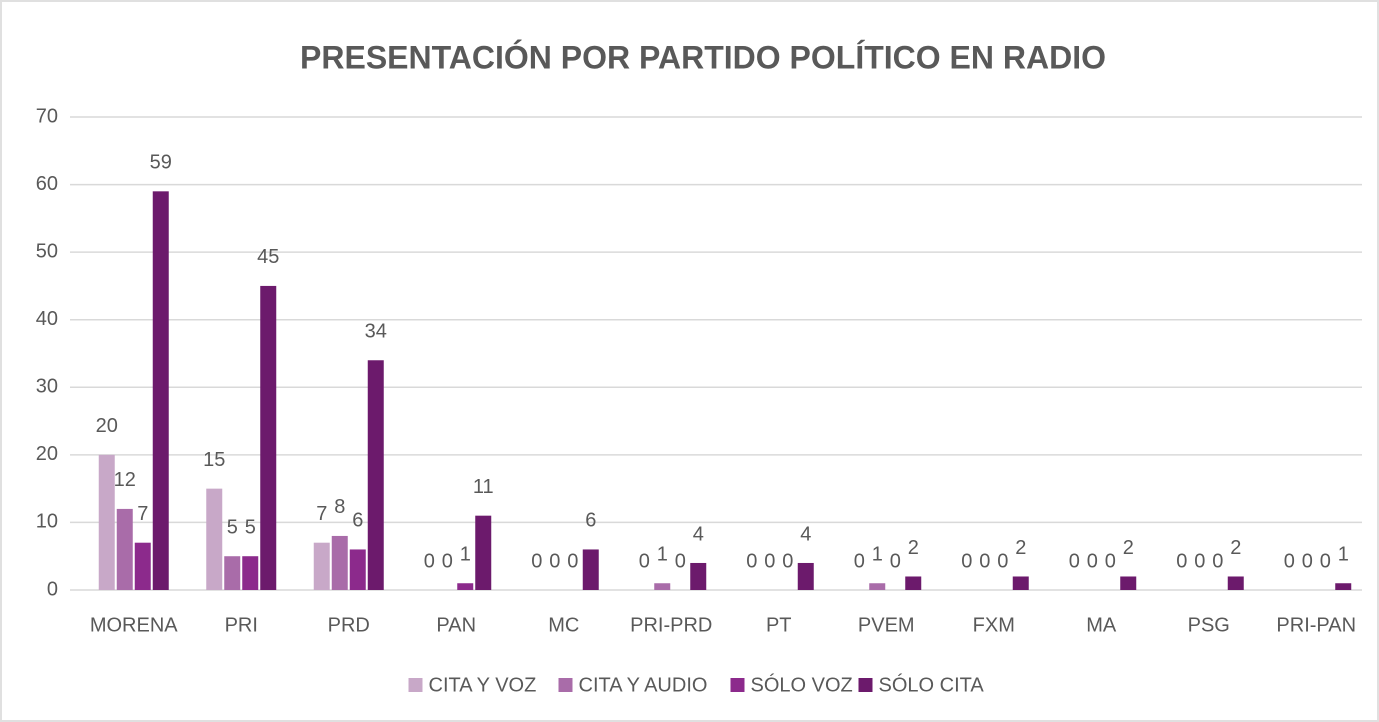  Describe the element at coordinates (349, 625) in the screenshot. I see `x-tick-label: PRD` at that location.